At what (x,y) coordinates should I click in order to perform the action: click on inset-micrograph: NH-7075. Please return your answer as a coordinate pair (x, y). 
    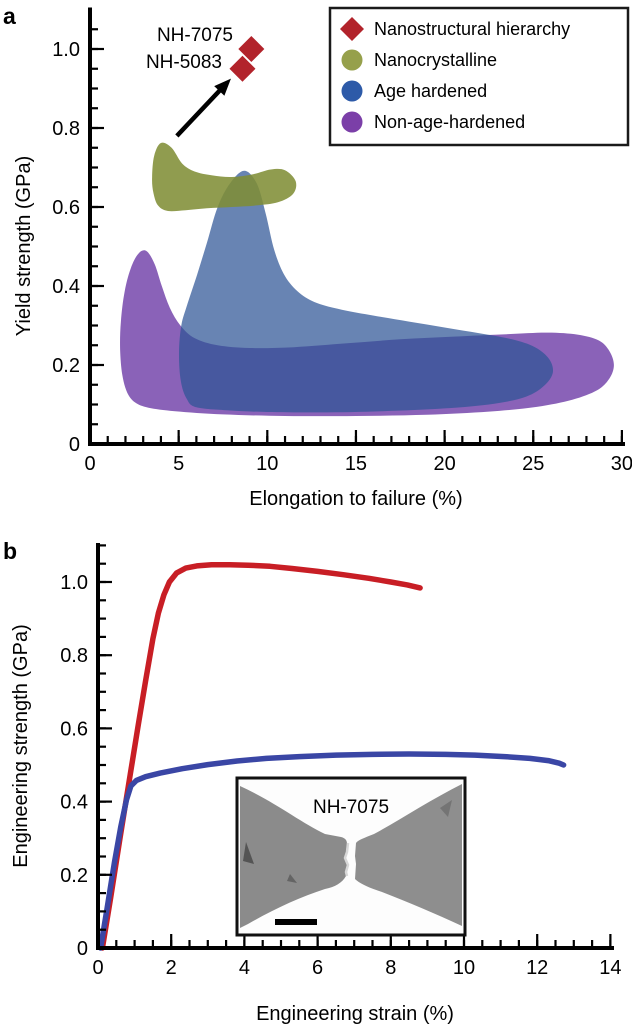
    Looking at the image, I should click on (351, 856).